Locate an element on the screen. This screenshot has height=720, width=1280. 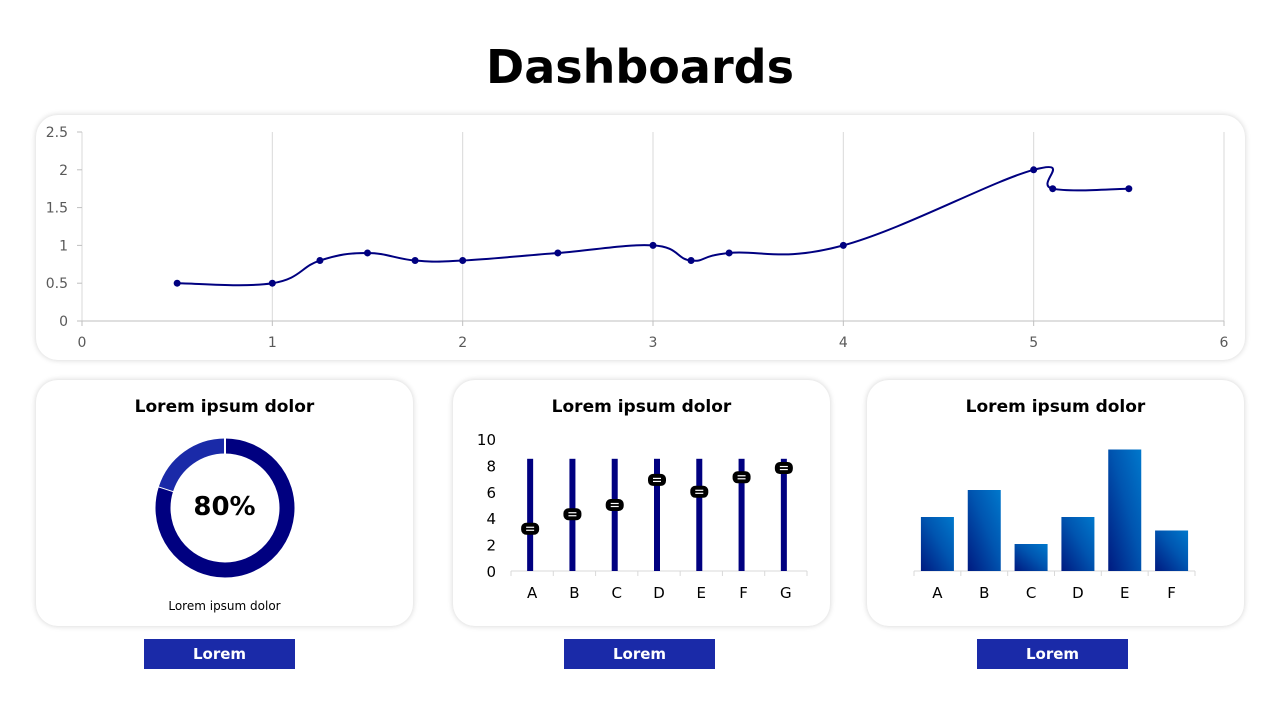
y-tick-label: 4 is located at coordinates (491, 519).